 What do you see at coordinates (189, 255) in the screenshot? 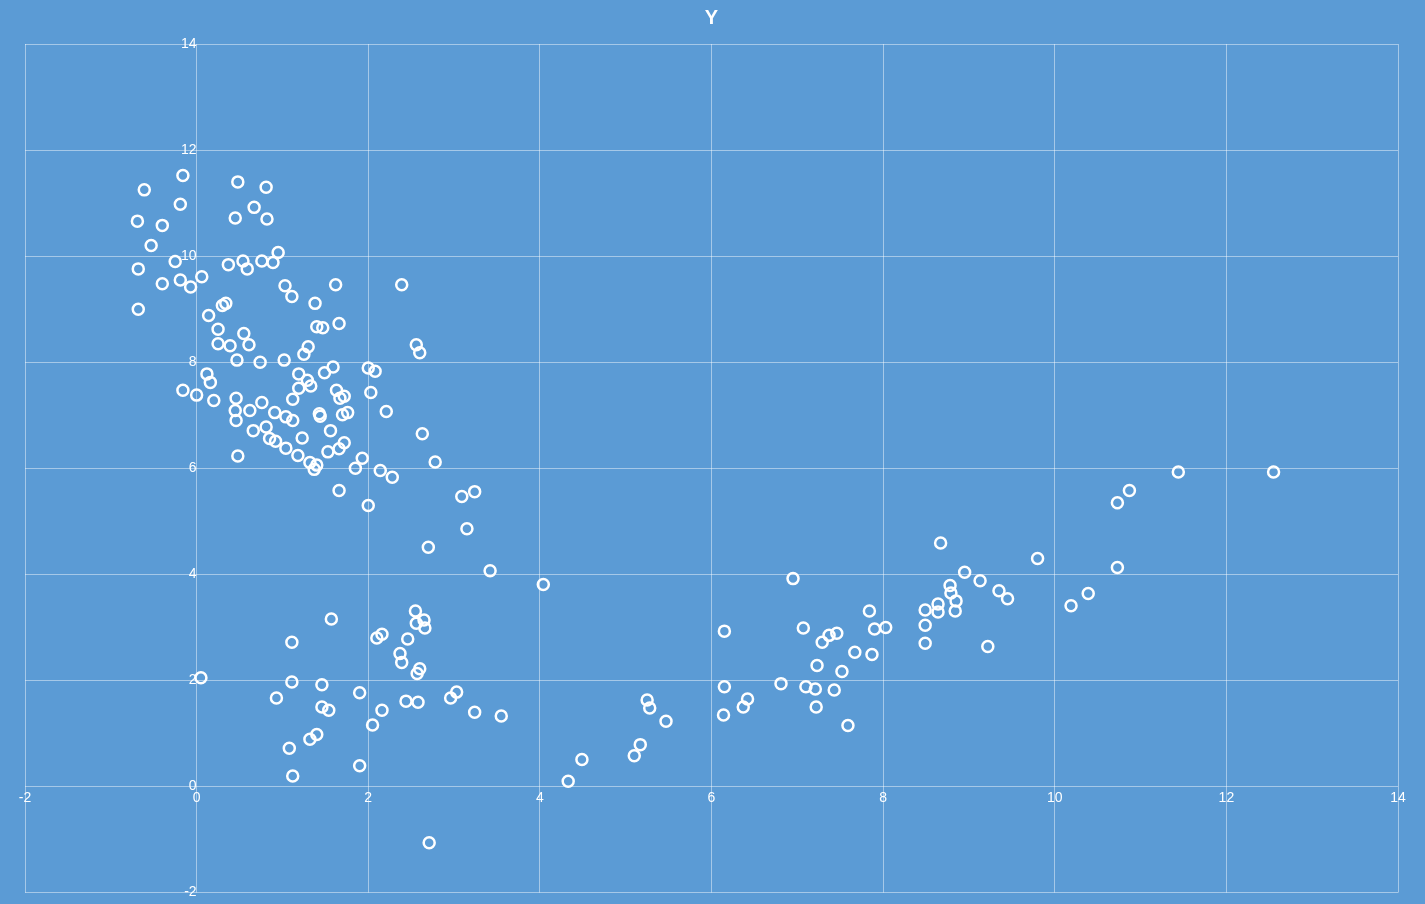
I see `y-tick-label: 10` at bounding box center [189, 255].